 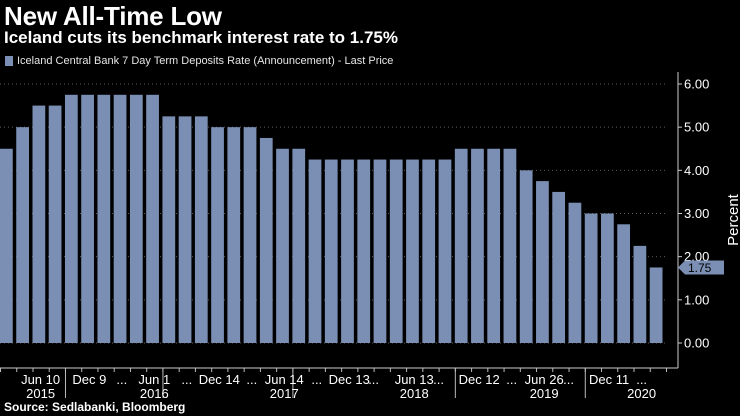 I want to click on y-tick-label: 0.00, so click(x=696, y=343).